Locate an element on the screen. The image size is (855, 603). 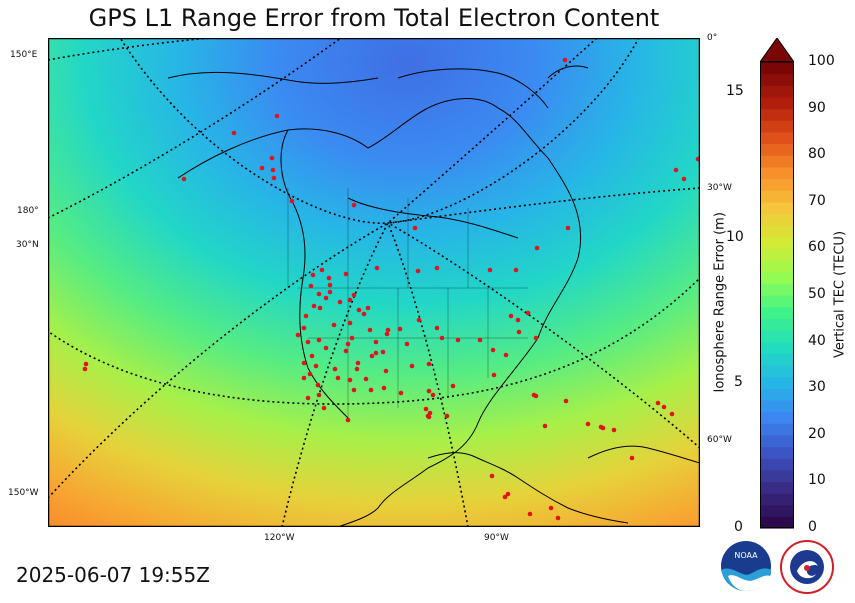
left-tick-0: 0 is located at coordinates (738, 527).